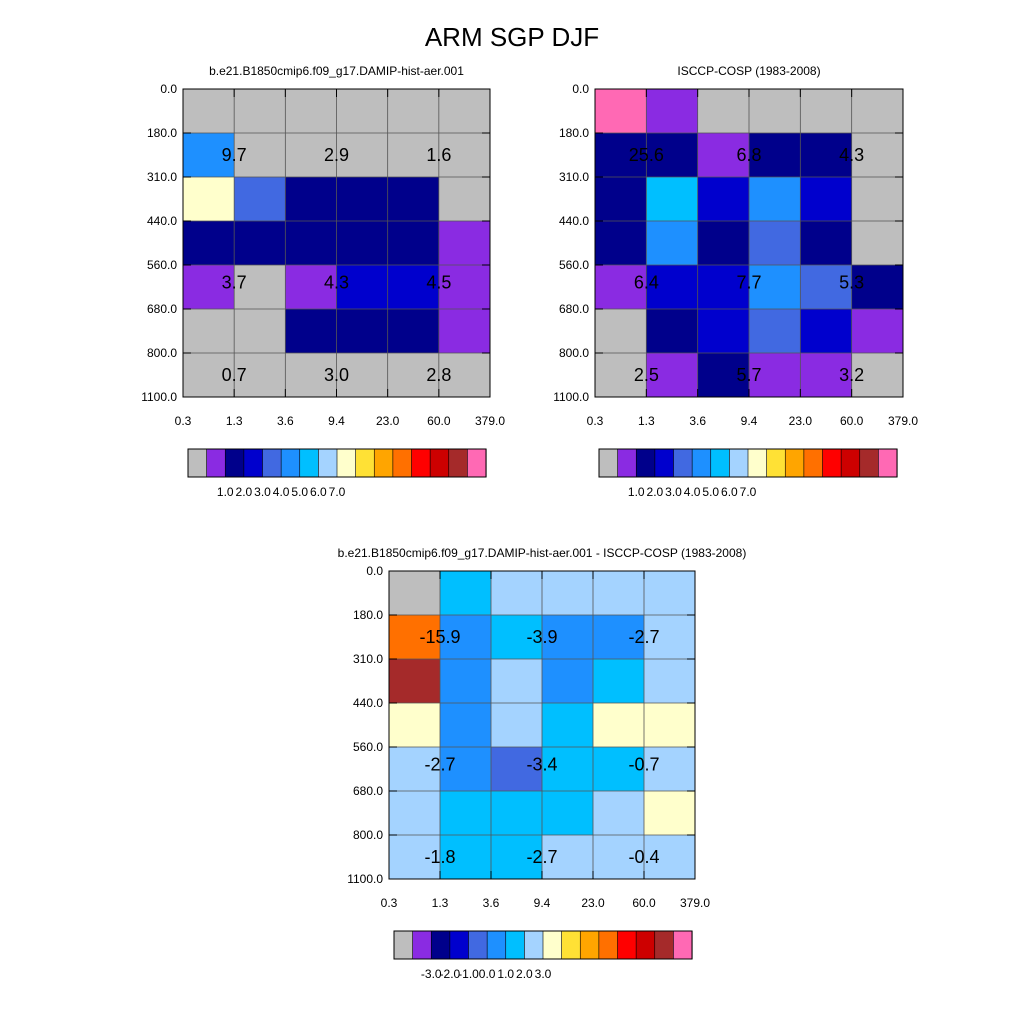 The image size is (1024, 1024). Describe the element at coordinates (438, 283) in the screenshot. I see `cell-value-label: 4.5` at that location.